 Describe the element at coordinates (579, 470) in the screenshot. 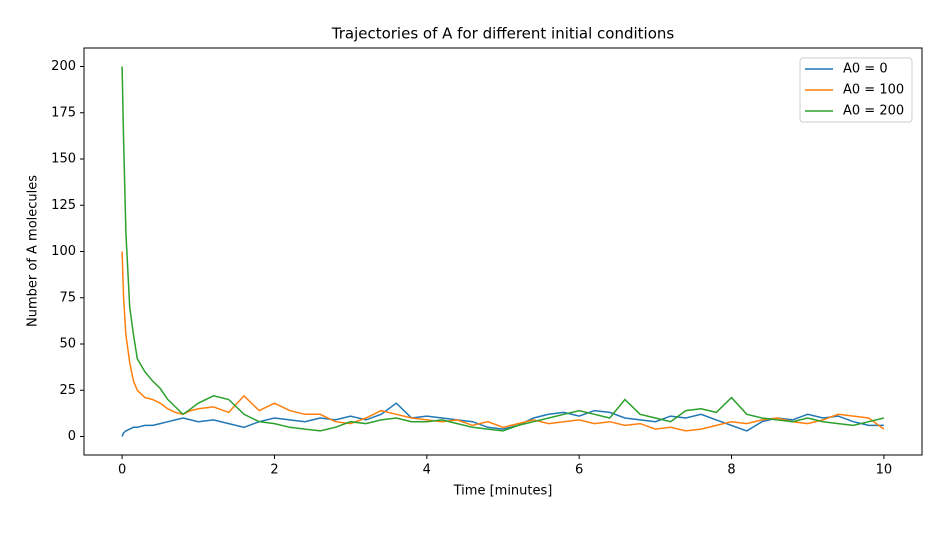

I see `x-tick-label: 6` at that location.